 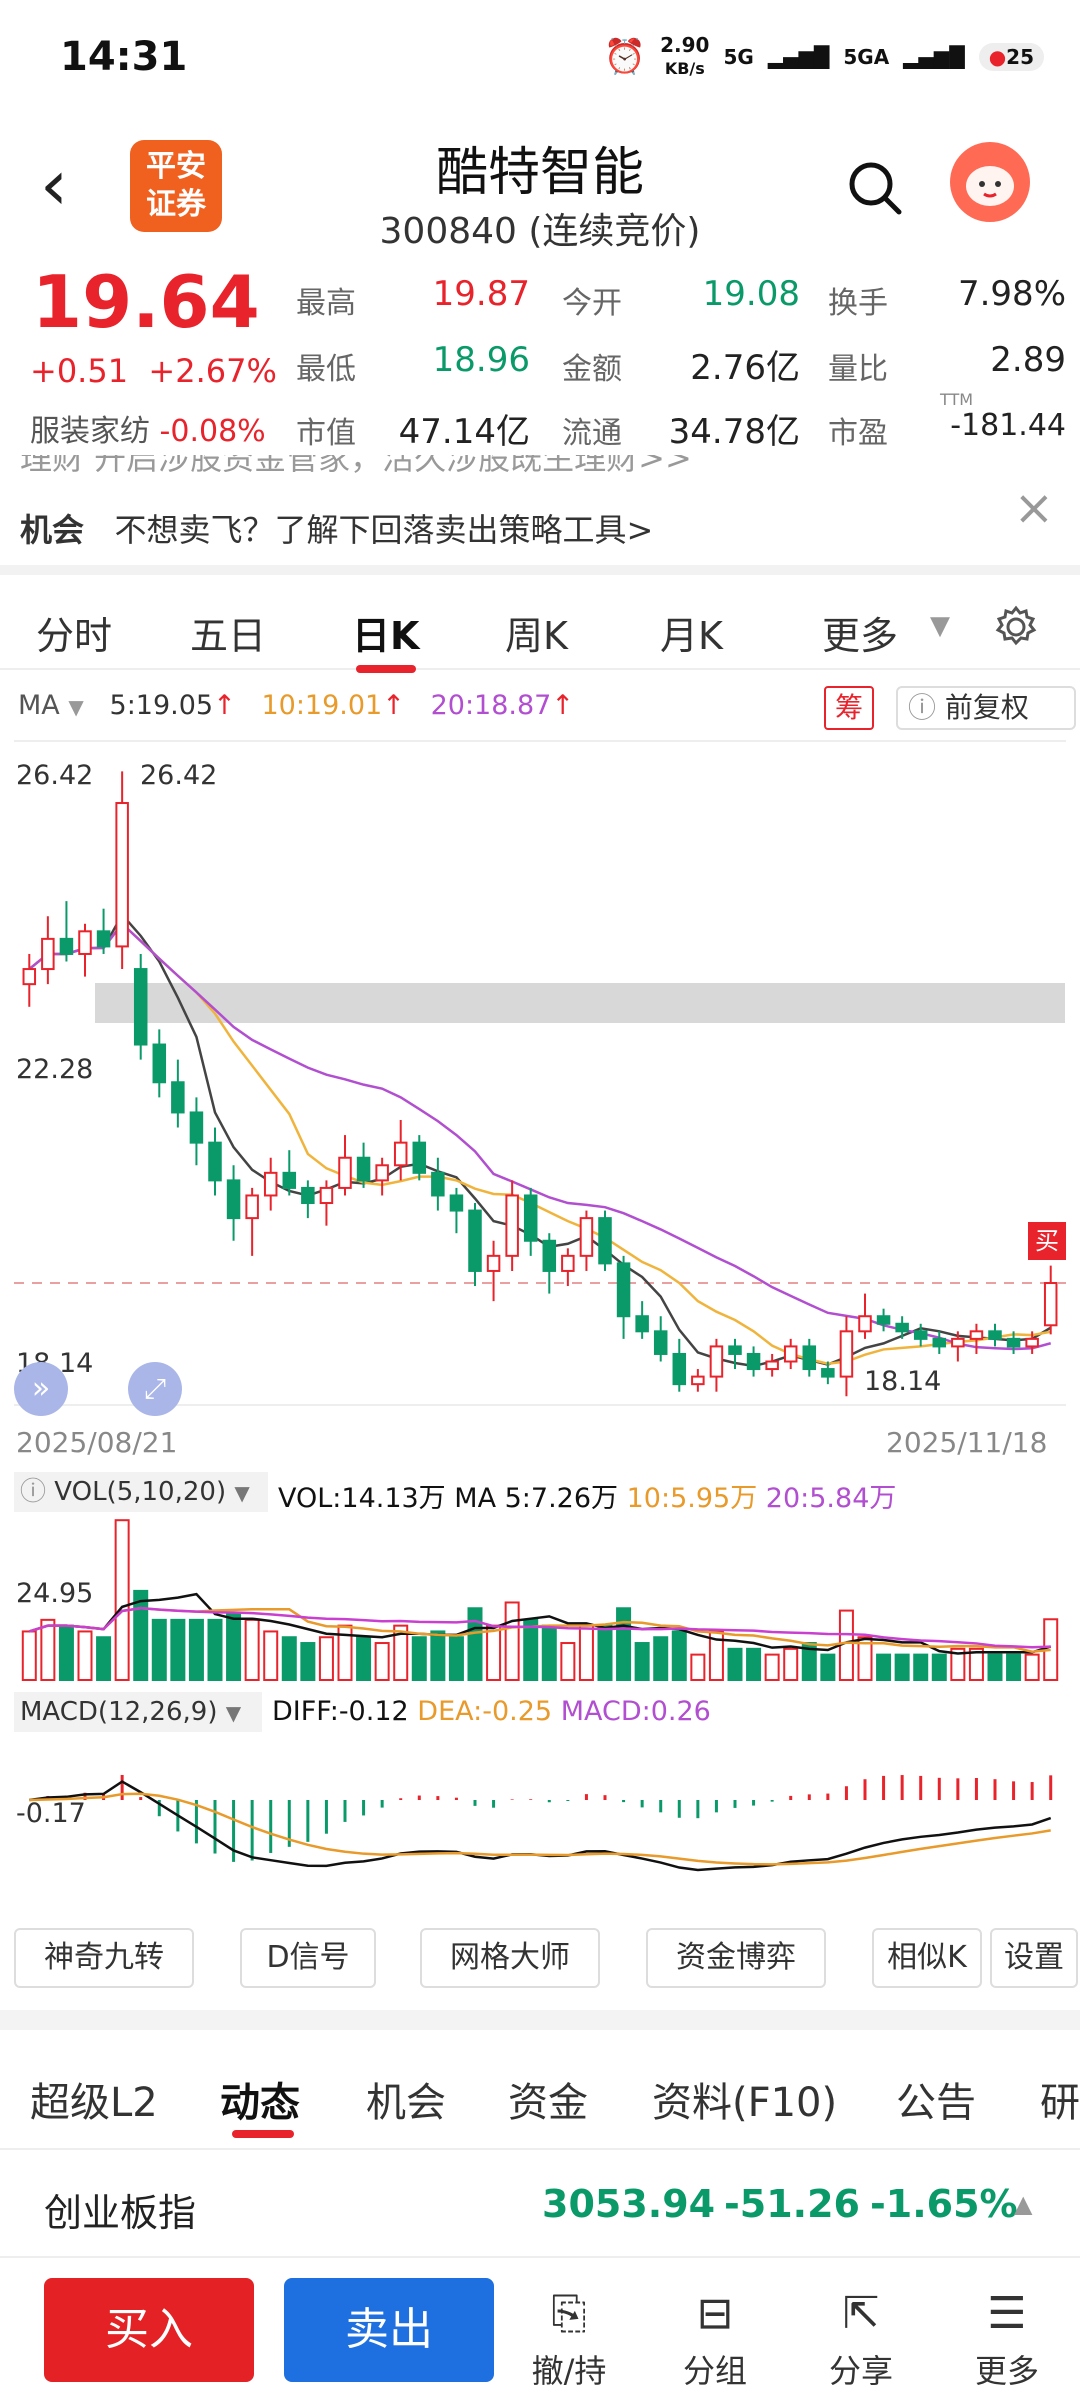 What do you see at coordinates (308, 1958) in the screenshot?
I see `tool-d-signal: D信号` at bounding box center [308, 1958].